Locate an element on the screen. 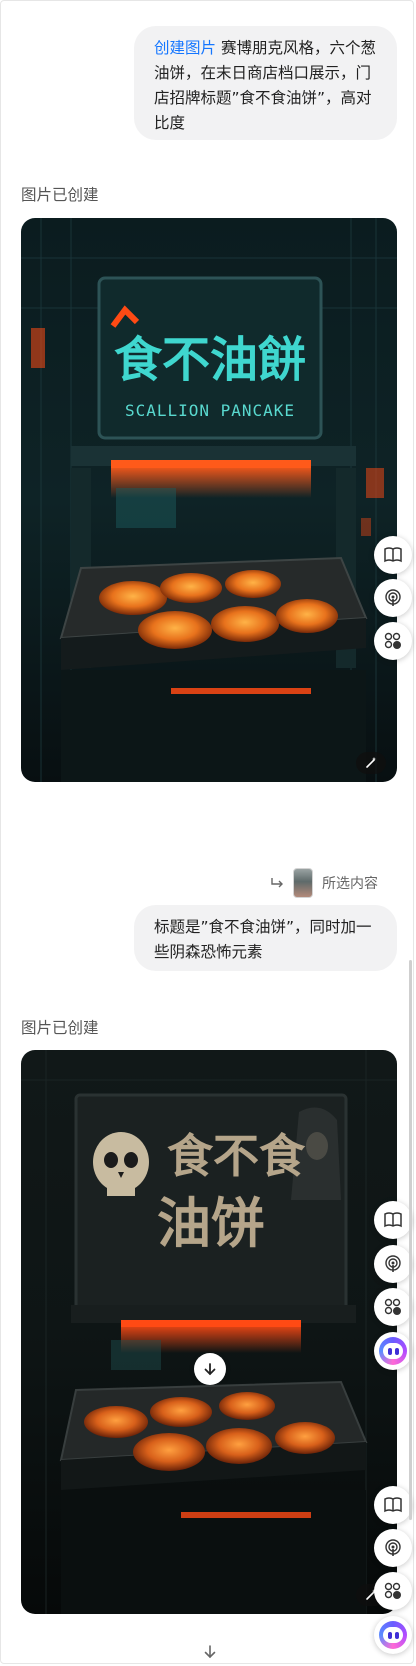 The width and height of the screenshot is (416, 1666). sign-subtitle: SCALLION PANCAKE is located at coordinates (210, 410).